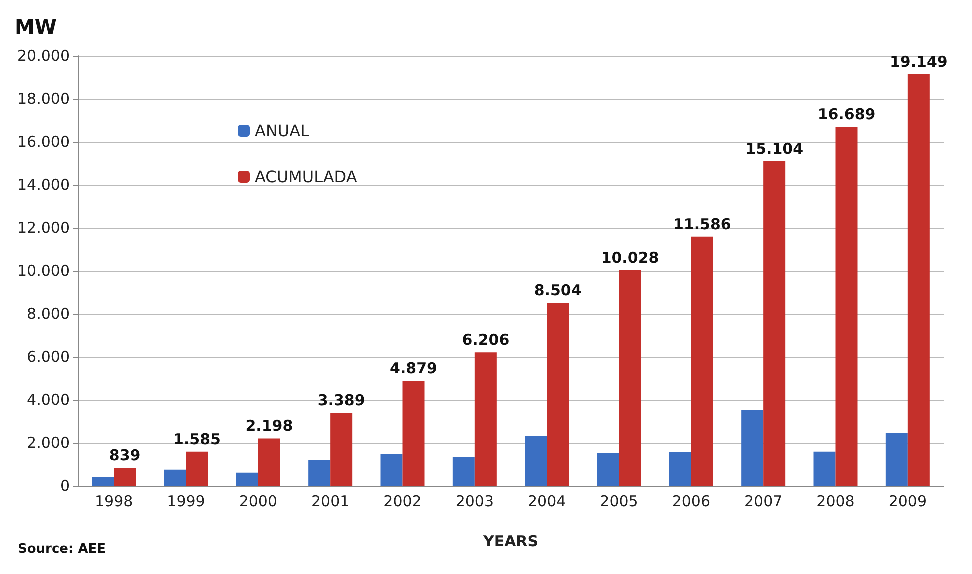 The height and width of the screenshot is (574, 972). Describe the element at coordinates (619, 501) in the screenshot. I see `x-tick-label: 2005` at that location.